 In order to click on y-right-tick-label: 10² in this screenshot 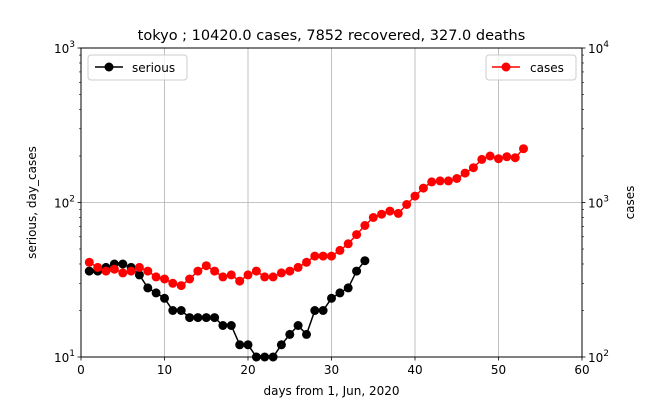, I will do `click(598, 357)`.